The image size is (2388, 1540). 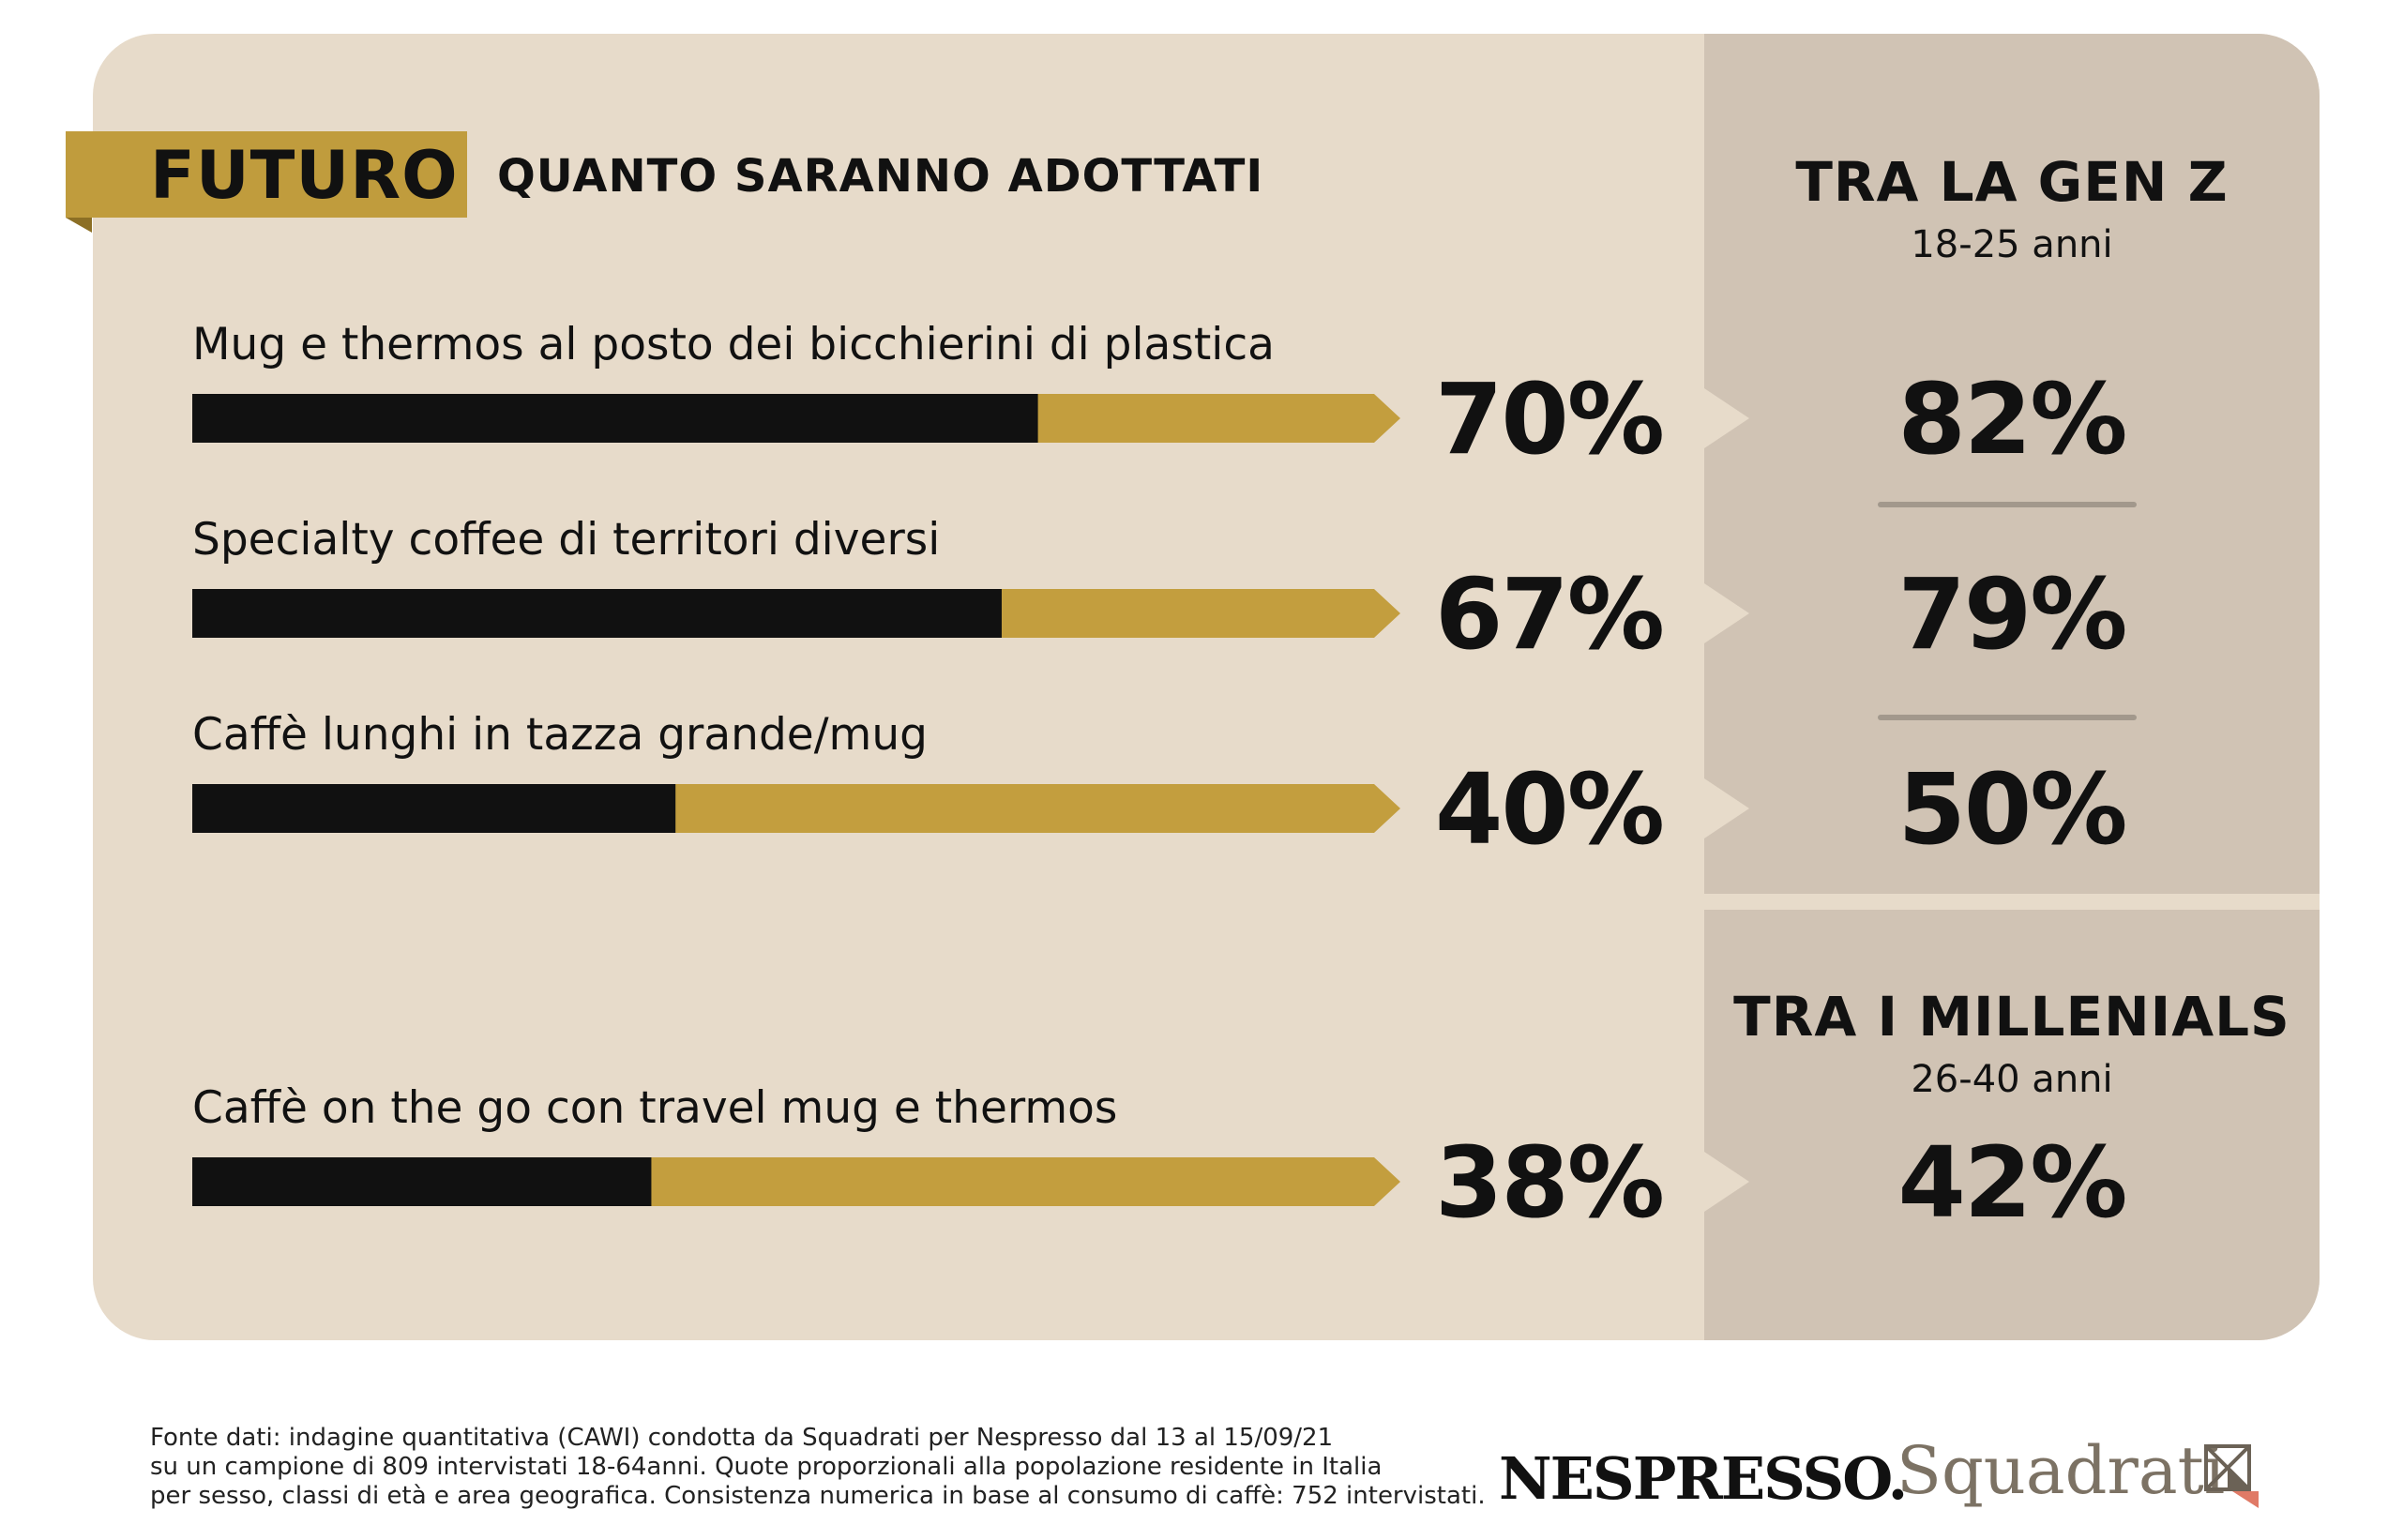 What do you see at coordinates (2012, 614) in the screenshot?
I see `genz-value-1: 79%` at bounding box center [2012, 614].